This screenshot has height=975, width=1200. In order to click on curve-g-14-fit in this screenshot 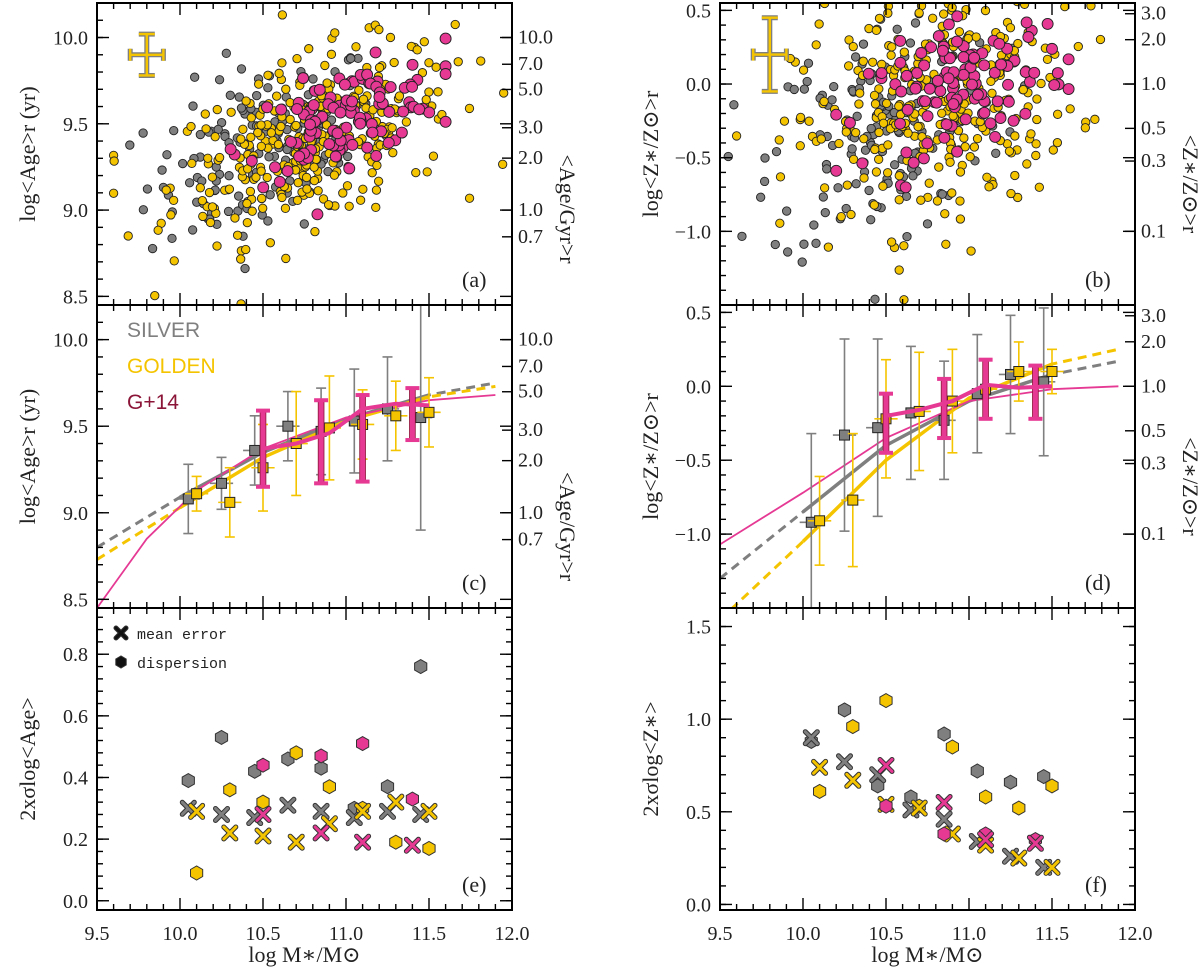, I will do `click(919, 465)`.